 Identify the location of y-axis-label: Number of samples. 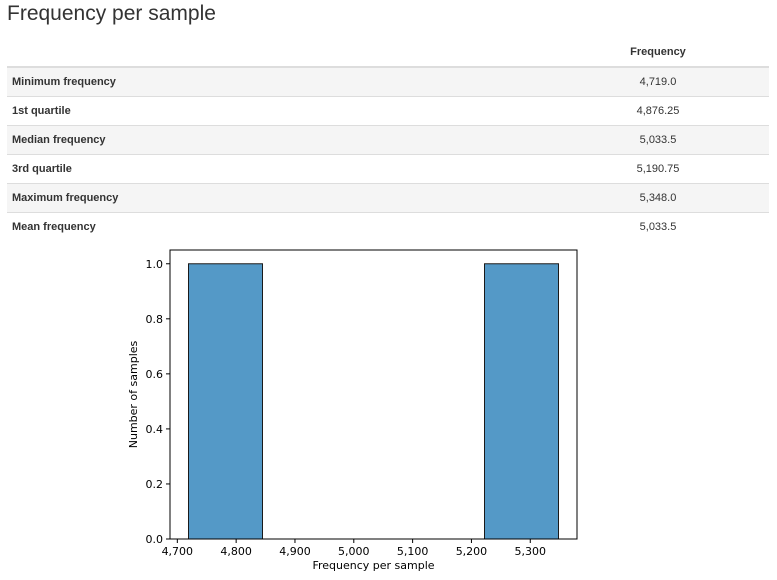
(133, 394).